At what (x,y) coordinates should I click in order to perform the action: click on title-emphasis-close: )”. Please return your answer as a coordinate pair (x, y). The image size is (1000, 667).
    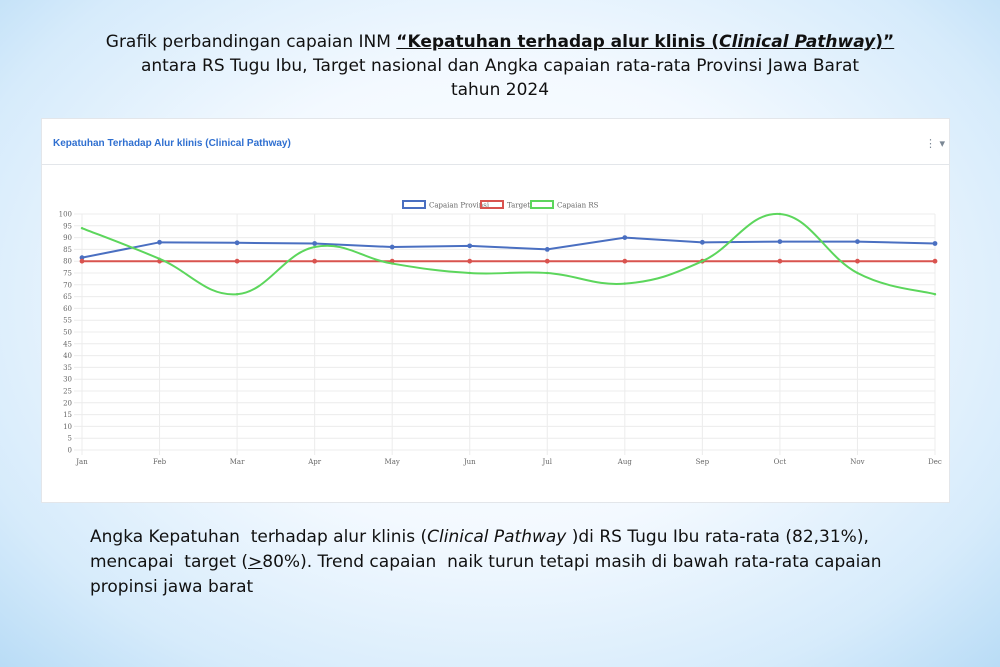
    Looking at the image, I should click on (885, 42).